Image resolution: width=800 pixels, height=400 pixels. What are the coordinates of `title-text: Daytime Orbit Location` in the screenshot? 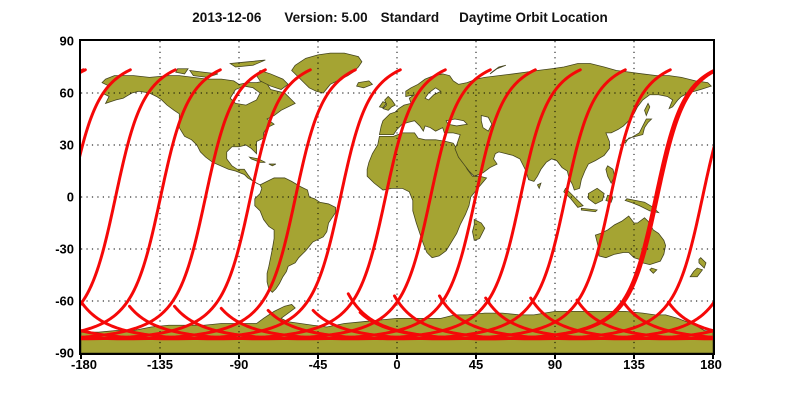 It's located at (533, 17).